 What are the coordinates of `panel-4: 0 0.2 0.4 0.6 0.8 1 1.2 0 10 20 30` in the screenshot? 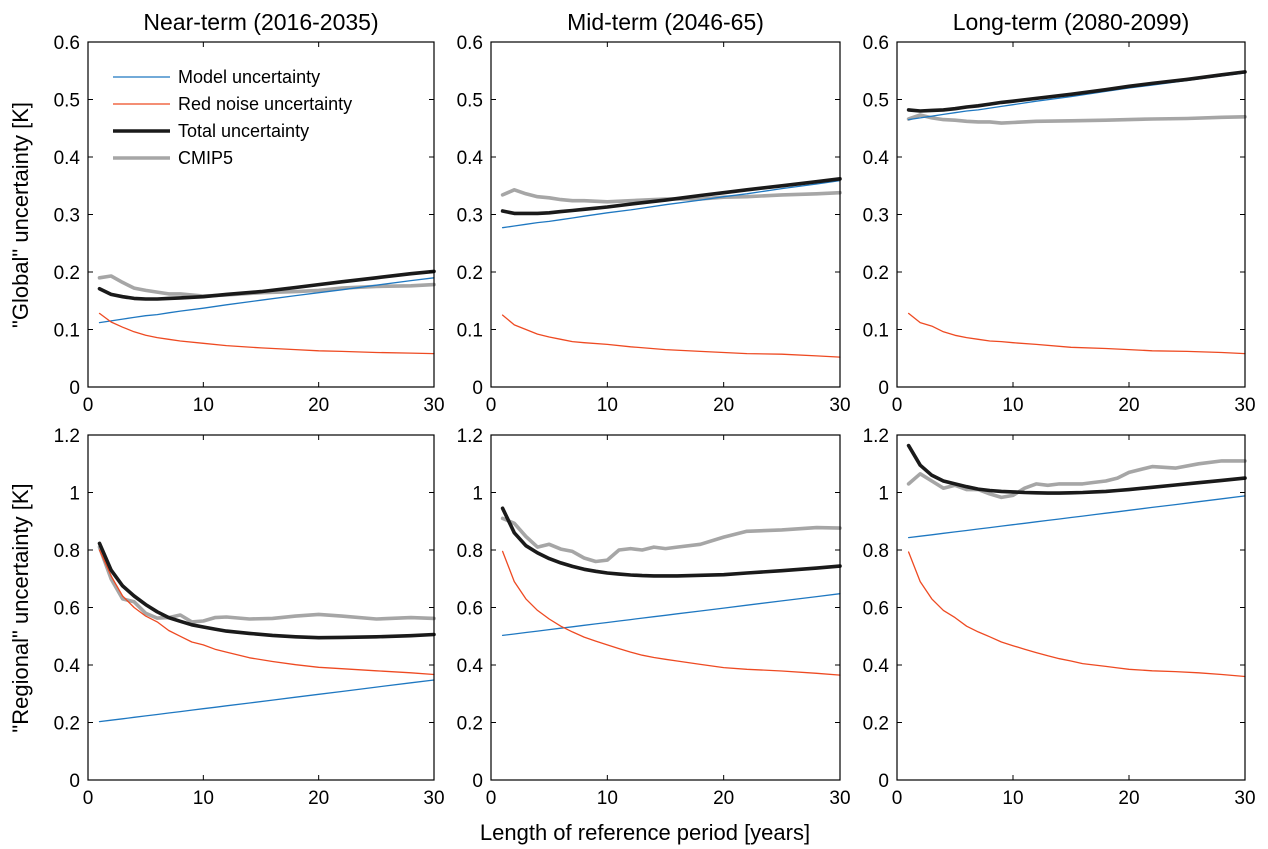 It's located at (249, 617).